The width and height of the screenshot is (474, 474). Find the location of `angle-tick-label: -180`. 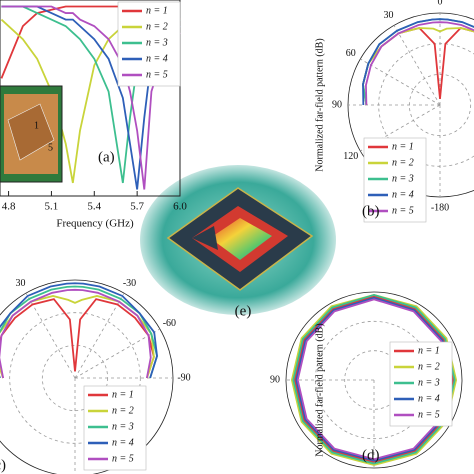

angle-tick-label: -180 is located at coordinates (440, 207).